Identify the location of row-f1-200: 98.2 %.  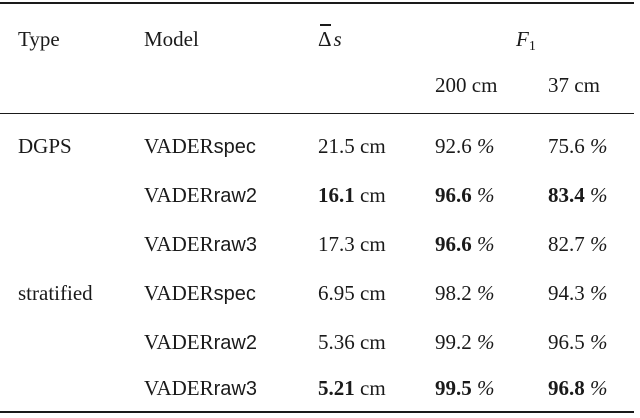
(465, 293).